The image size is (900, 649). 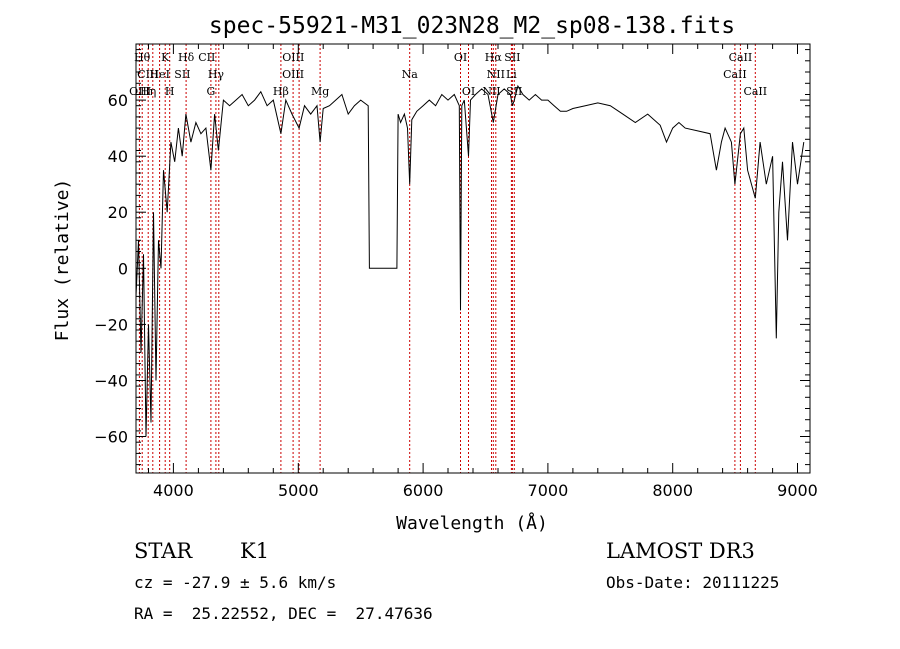 I want to click on y-axis-title: Flux (relative), so click(x=62, y=260).